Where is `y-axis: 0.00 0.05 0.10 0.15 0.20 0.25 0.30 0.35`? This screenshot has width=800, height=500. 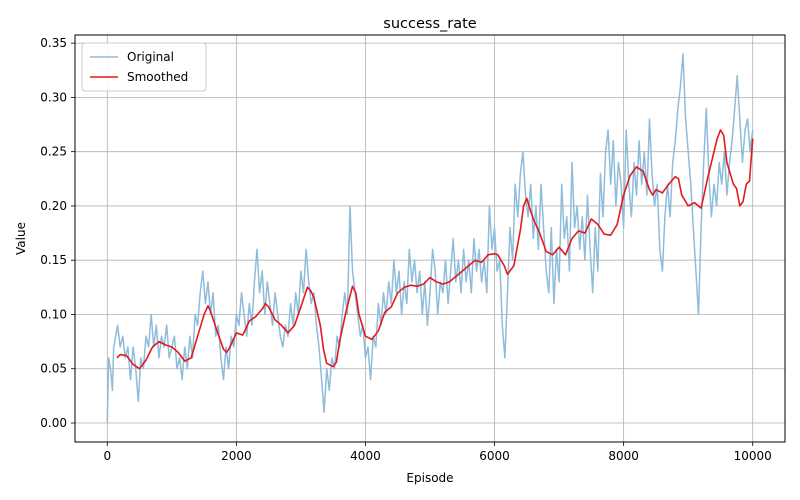 y-axis: 0.00 0.05 0.10 0.15 0.20 0.25 0.30 0.35 is located at coordinates (57, 233).